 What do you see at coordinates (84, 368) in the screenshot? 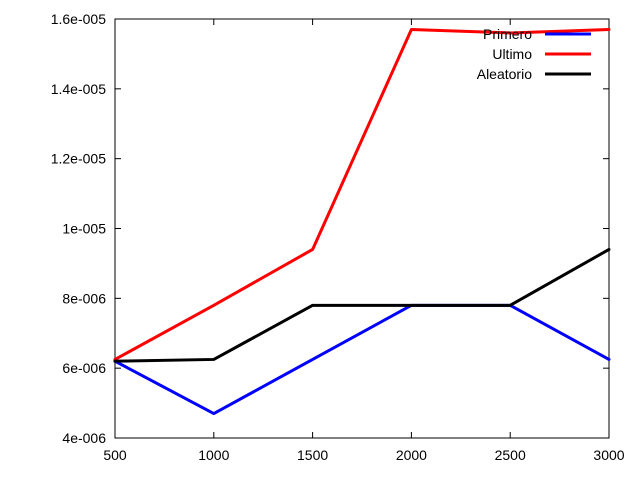
I see `y-tick-label: 6e-006` at bounding box center [84, 368].